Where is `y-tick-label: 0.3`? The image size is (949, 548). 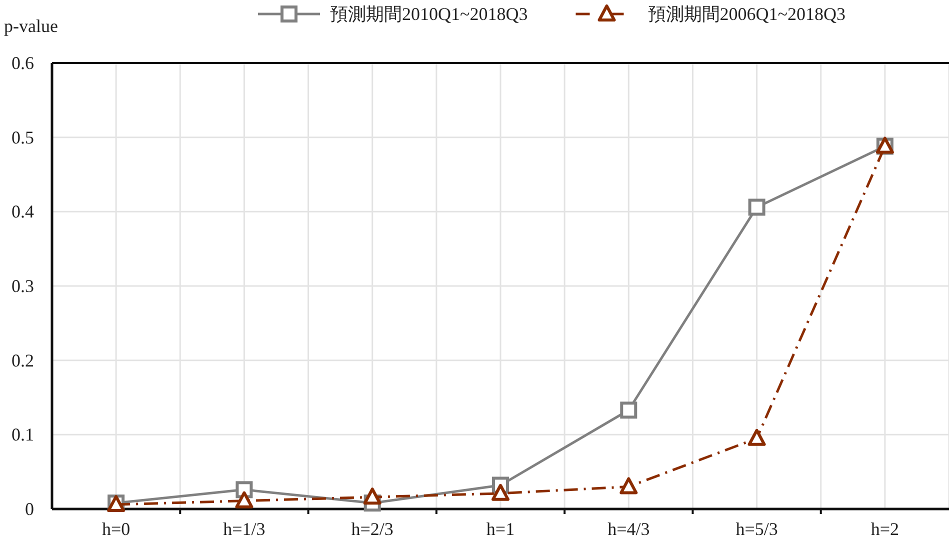
y-tick-label: 0.3 is located at coordinates (23, 286).